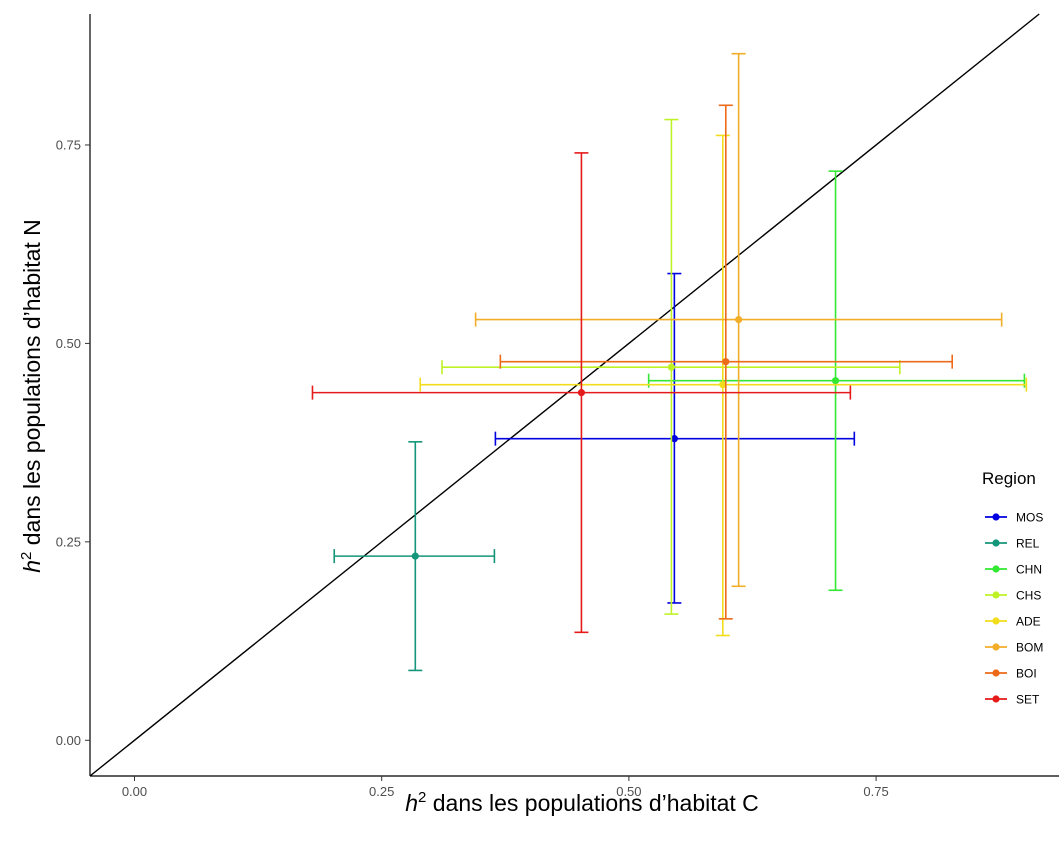 Image resolution: width=1059 pixels, height=844 pixels. Describe the element at coordinates (68, 541) in the screenshot. I see `y-tick-label: 0.25` at that location.